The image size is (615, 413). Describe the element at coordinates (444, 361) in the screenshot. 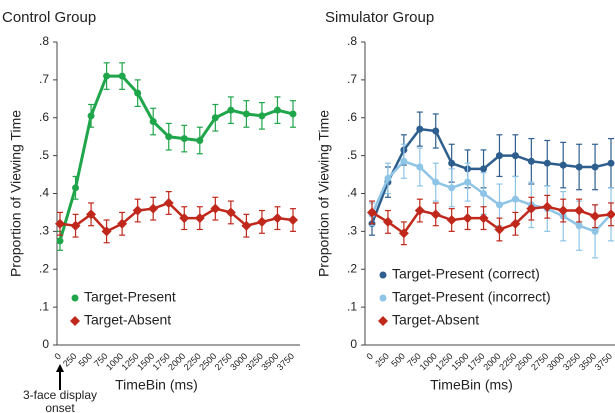

I see `x-tick-label: 1250` at that location.